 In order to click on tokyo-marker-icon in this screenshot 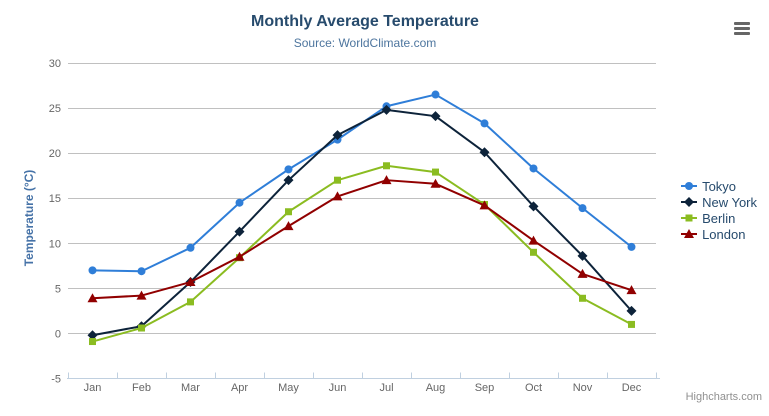, I will do `click(689, 186)`.